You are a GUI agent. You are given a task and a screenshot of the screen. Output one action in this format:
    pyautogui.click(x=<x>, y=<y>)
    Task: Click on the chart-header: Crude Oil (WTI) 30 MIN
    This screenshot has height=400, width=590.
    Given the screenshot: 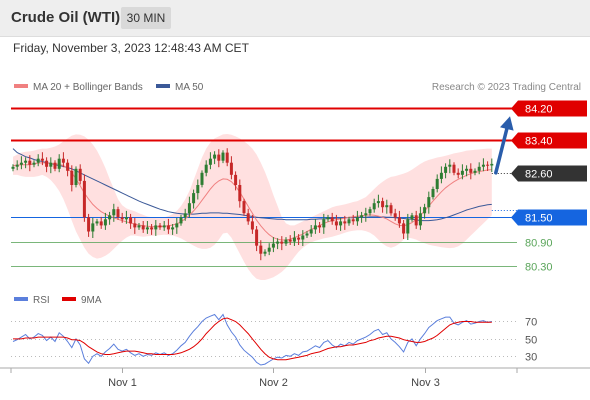 What is the action you would take?
    pyautogui.click(x=295, y=18)
    